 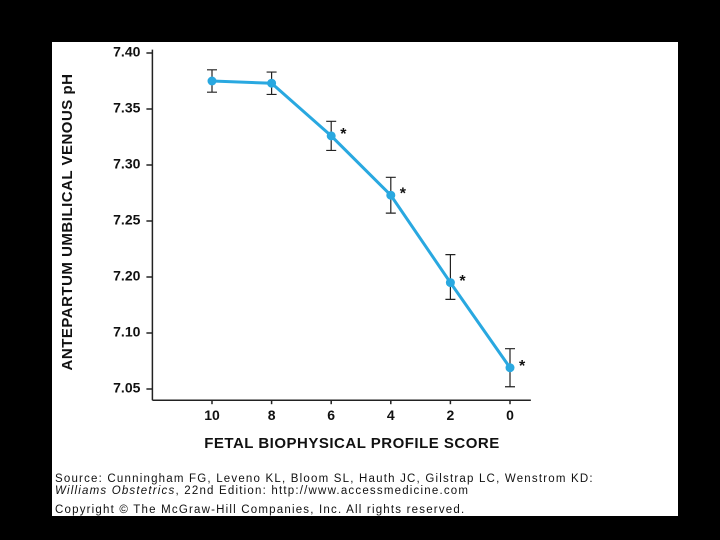 What do you see at coordinates (115, 491) in the screenshot?
I see `source-book: Williams Obstetrics` at bounding box center [115, 491].